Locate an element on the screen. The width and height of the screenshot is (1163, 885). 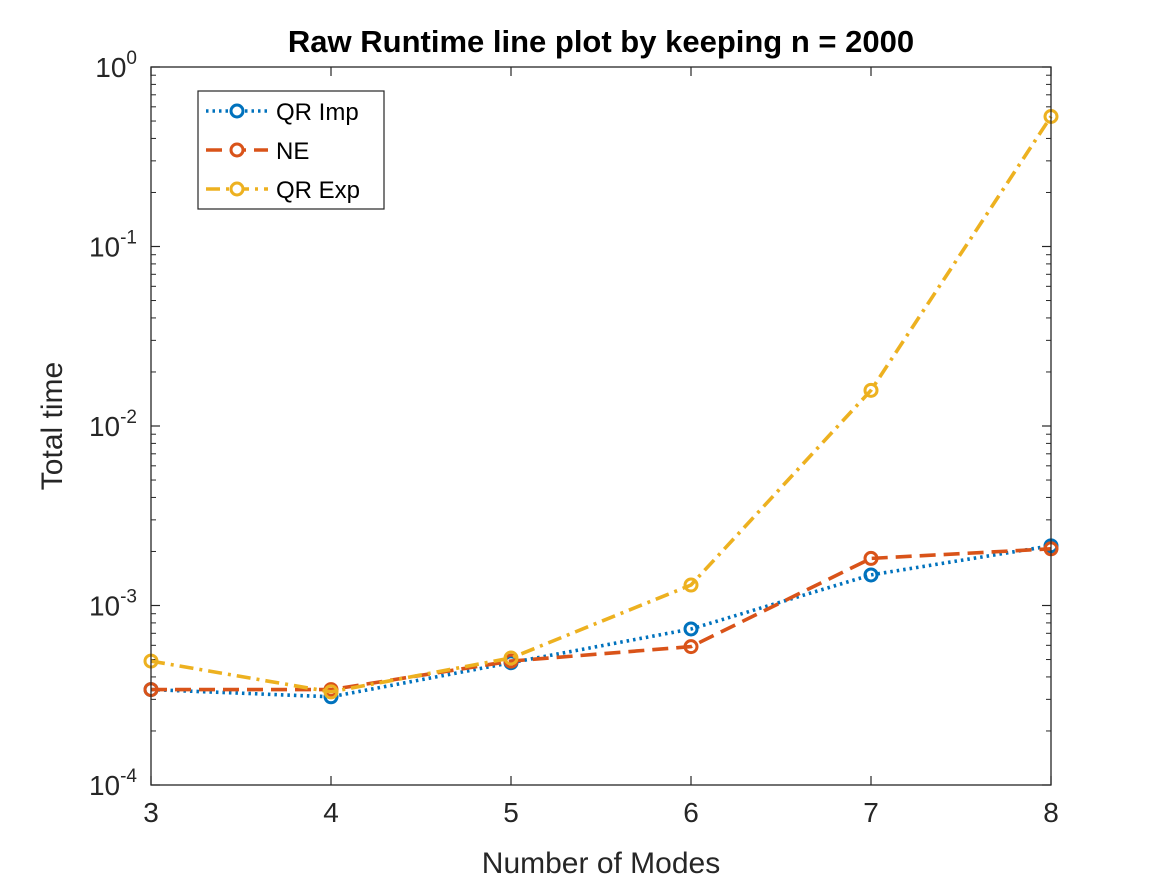
legend-label: QR Imp is located at coordinates (317, 112).